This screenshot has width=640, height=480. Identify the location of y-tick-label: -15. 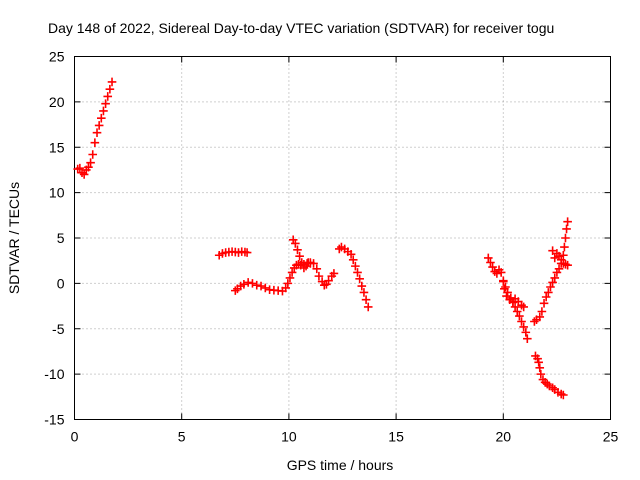
(54, 420).